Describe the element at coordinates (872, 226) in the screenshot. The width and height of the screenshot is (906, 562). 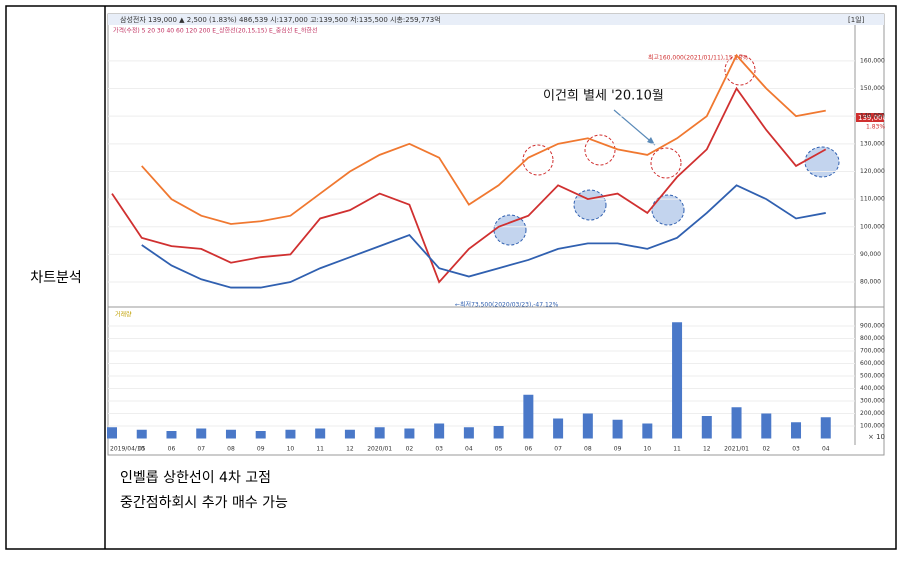
I see `y-tick-label: 100,000` at that location.